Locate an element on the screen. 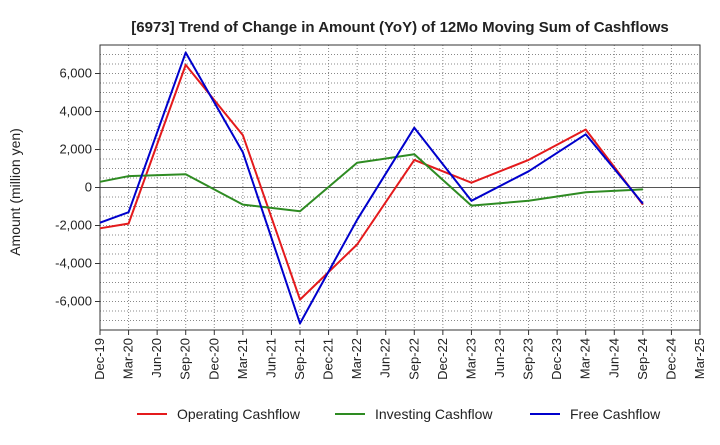  x-tick-label: Dec-23 is located at coordinates (556, 359).